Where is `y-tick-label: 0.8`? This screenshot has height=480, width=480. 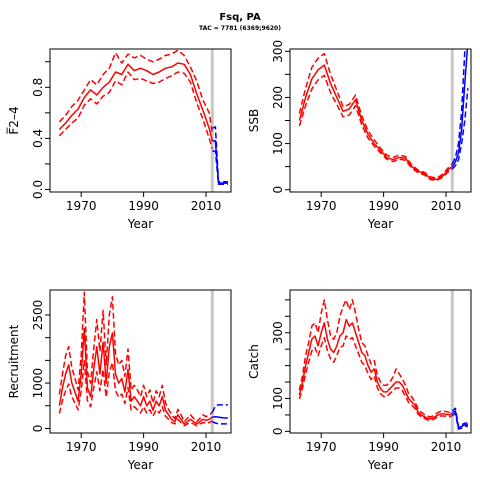
y-tick-label: 0.8 is located at coordinates (38, 87).